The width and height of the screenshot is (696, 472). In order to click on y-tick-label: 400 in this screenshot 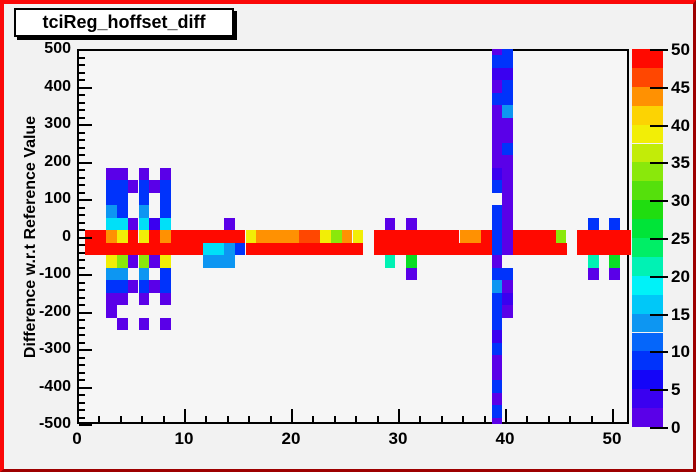, I will do `click(57, 86)`.